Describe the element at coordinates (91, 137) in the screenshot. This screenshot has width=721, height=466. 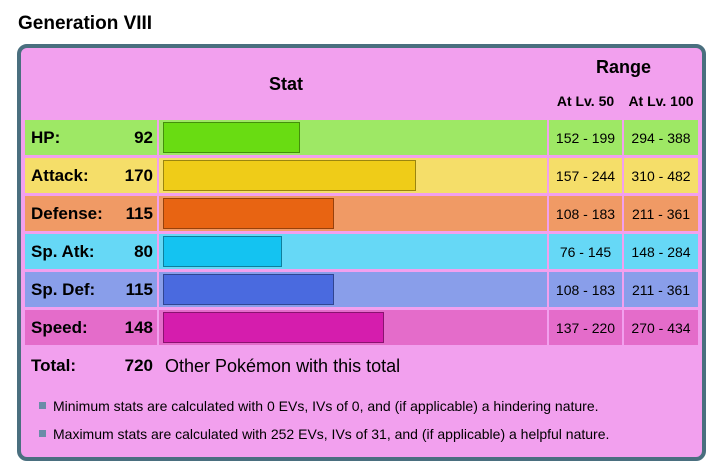
I see `stat-row-label: HP: 92` at that location.